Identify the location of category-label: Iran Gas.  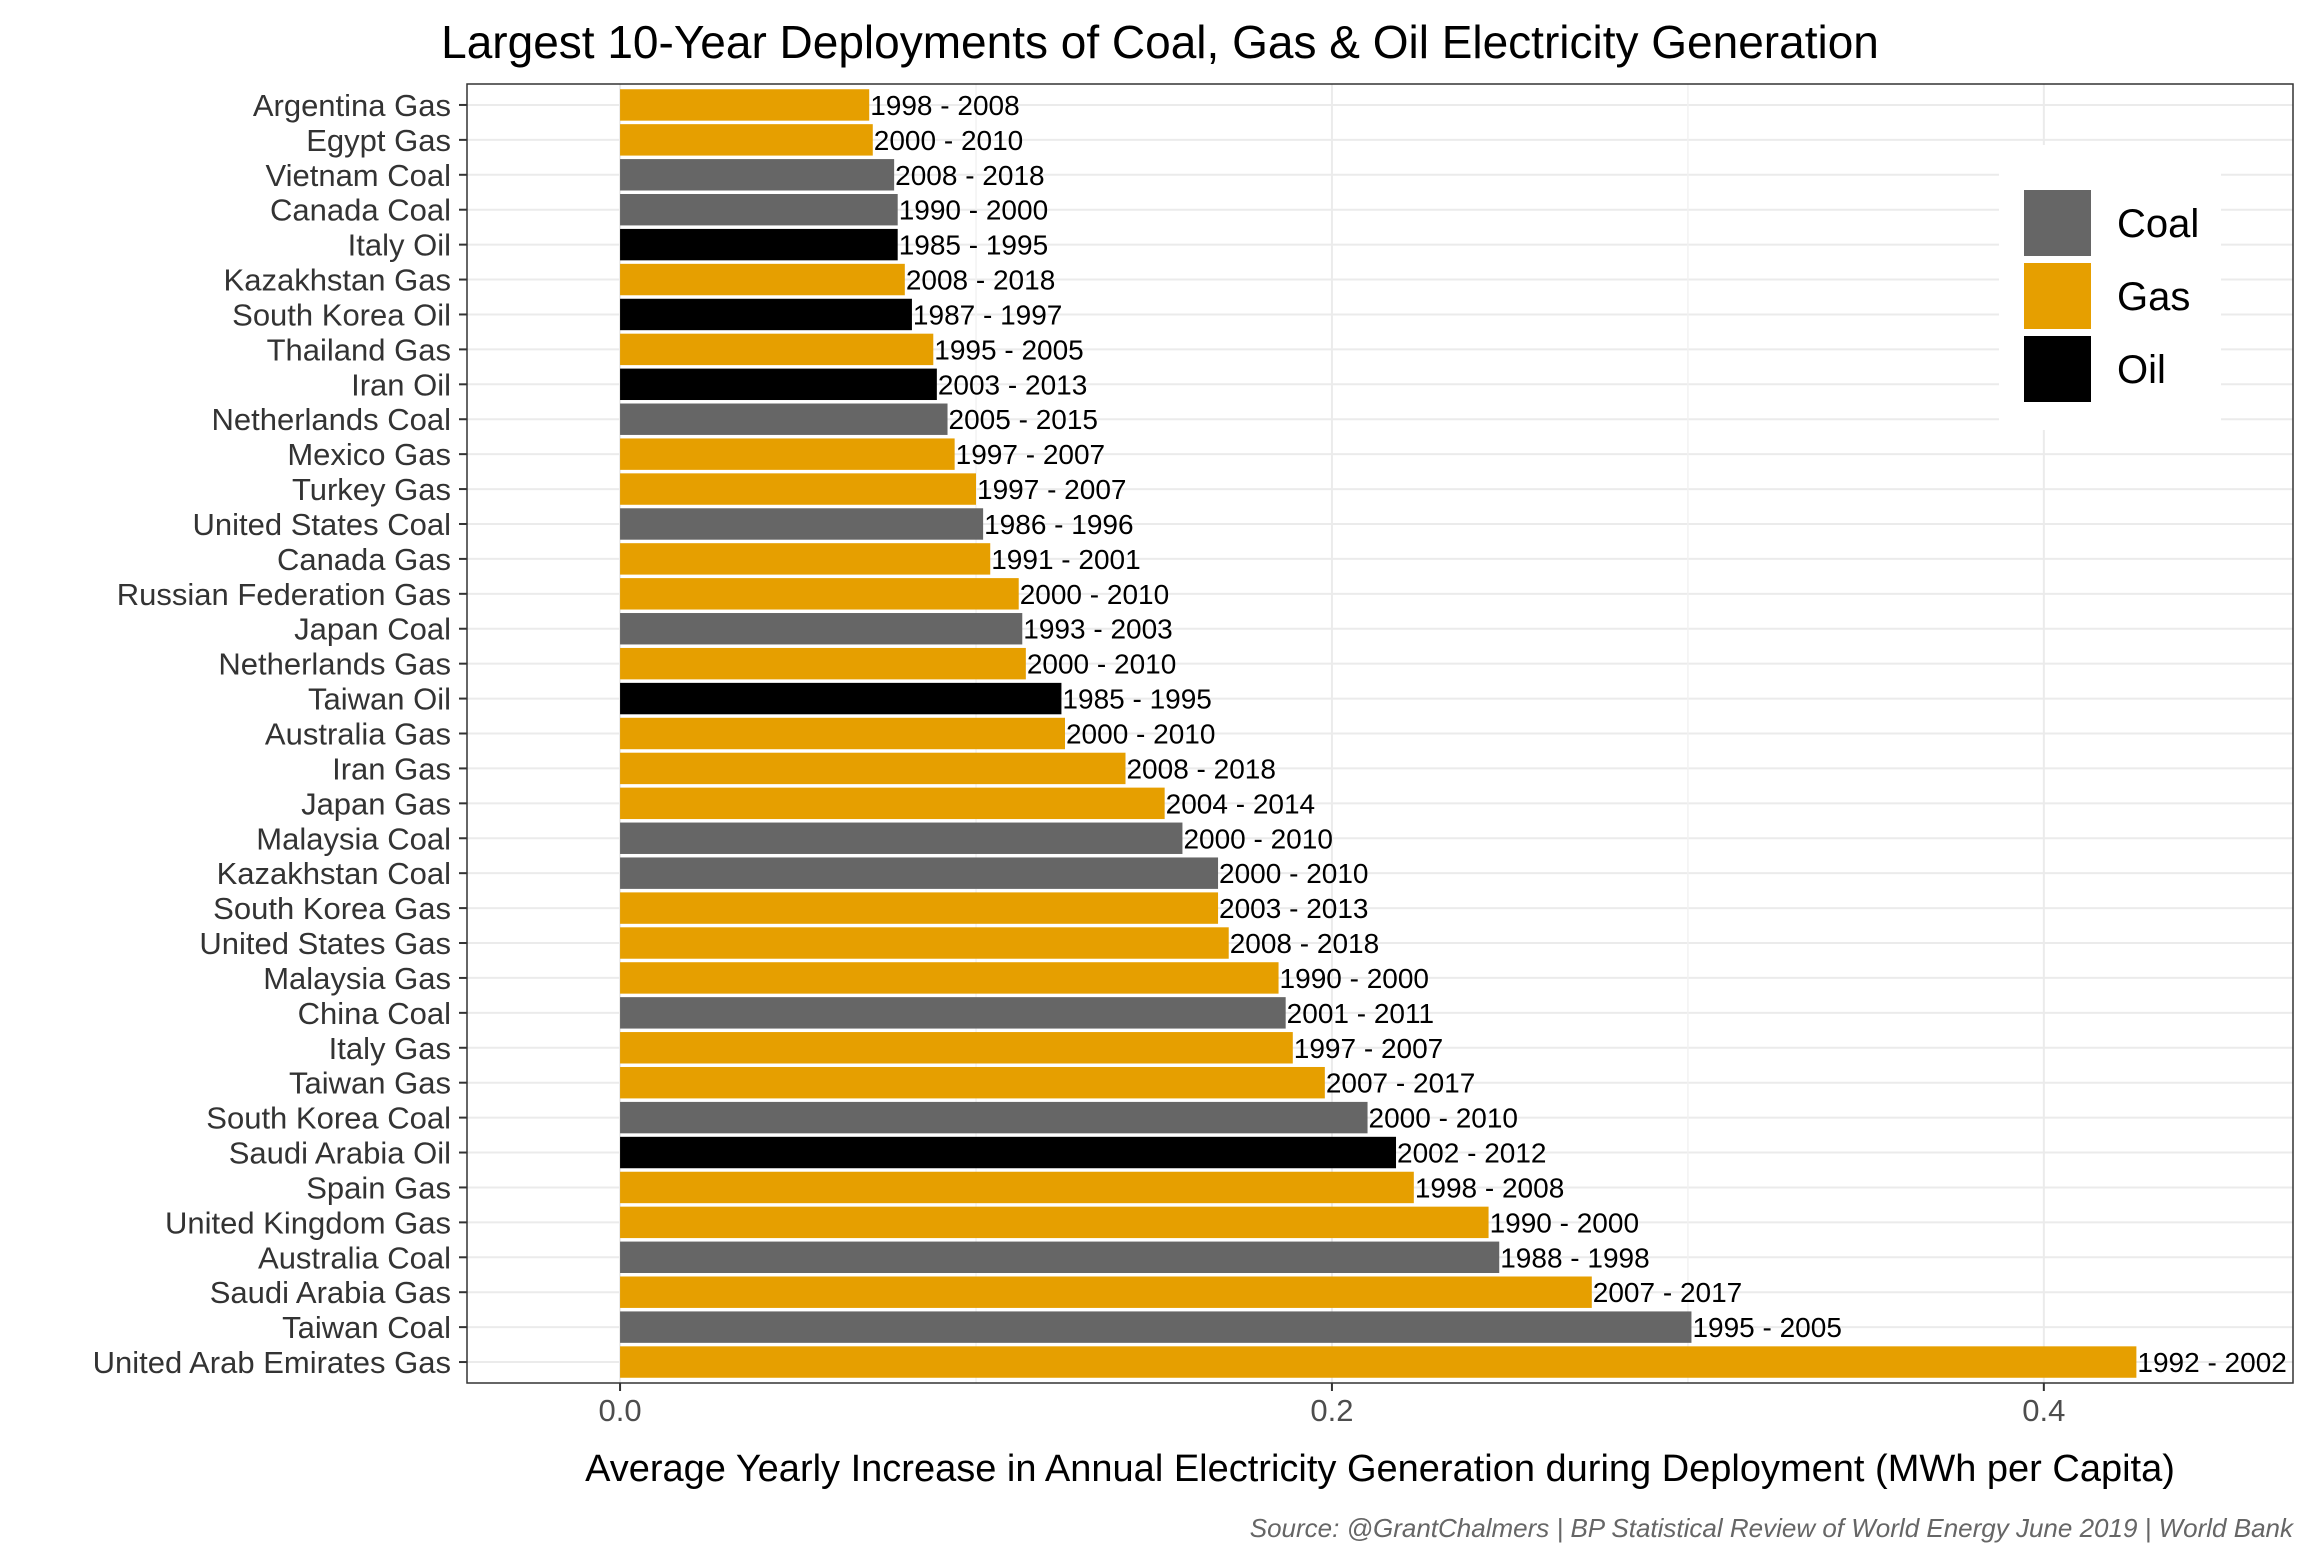
(391, 768).